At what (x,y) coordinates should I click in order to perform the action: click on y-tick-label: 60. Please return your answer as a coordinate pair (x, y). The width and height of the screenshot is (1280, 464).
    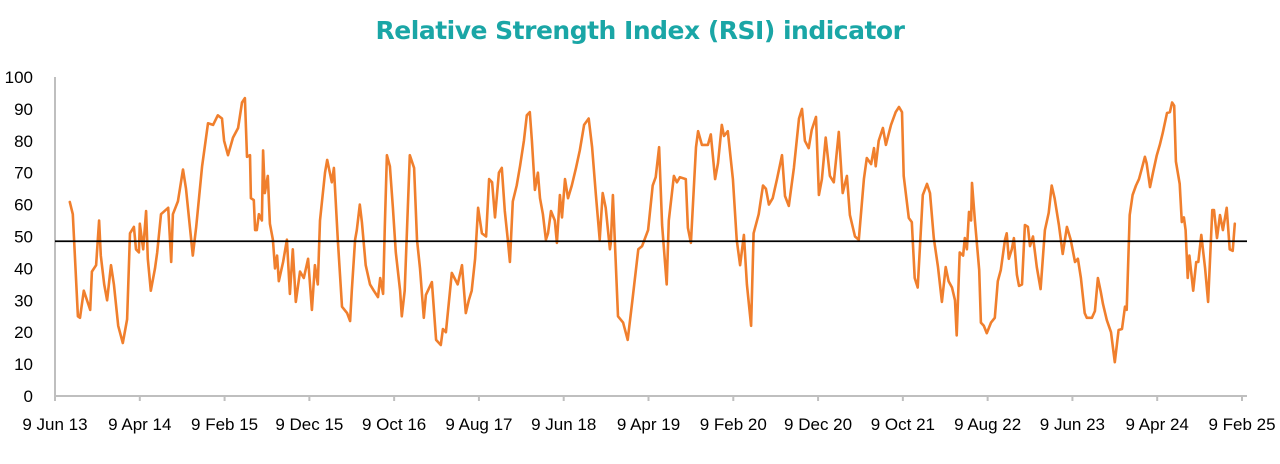
    Looking at the image, I should click on (23, 205).